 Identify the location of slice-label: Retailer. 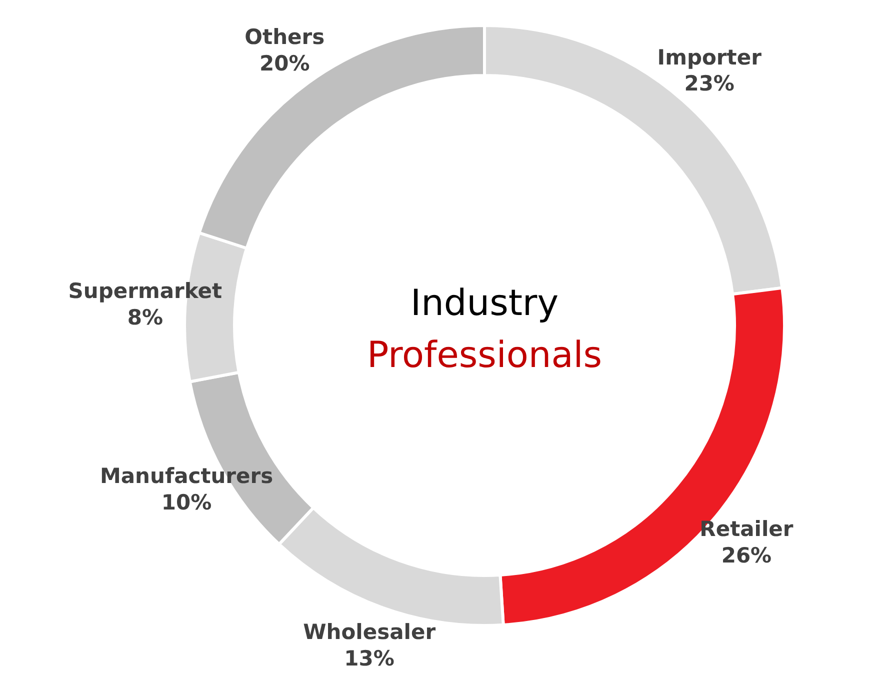
(747, 529).